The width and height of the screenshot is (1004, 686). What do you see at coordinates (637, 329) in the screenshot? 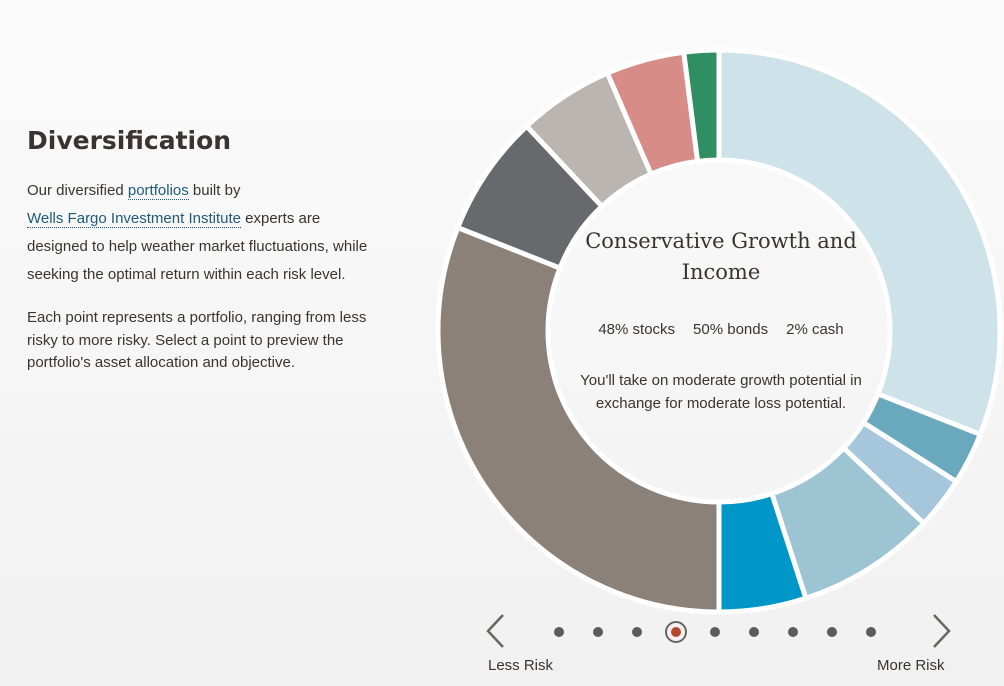
I see `stocks-percentage: 48% stocks` at bounding box center [637, 329].